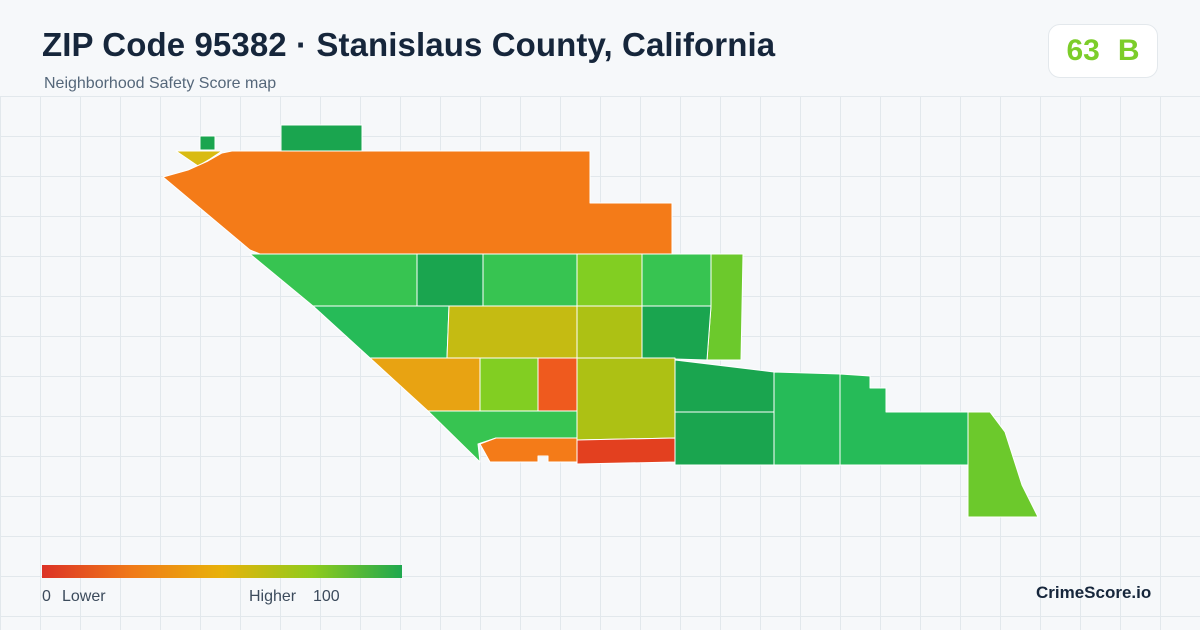  What do you see at coordinates (626, 399) in the screenshot?
I see `tract-row3-d` at bounding box center [626, 399].